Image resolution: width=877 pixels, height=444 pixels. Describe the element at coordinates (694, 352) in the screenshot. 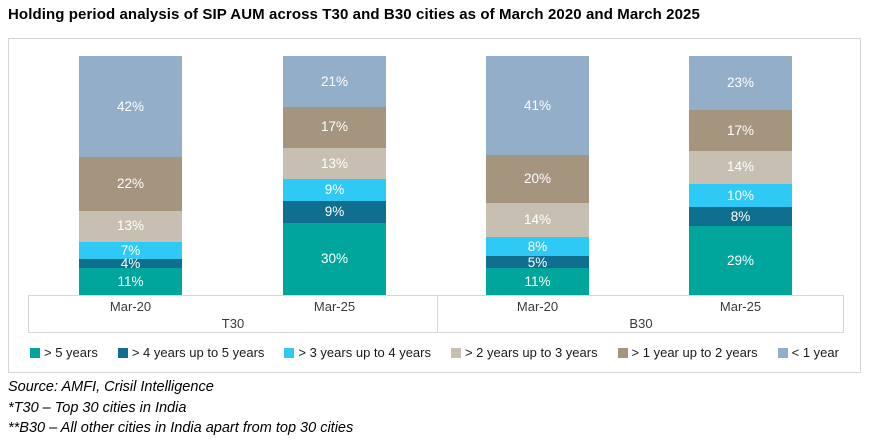

I see `legend-label: > 1 year up to 2 years` at that location.